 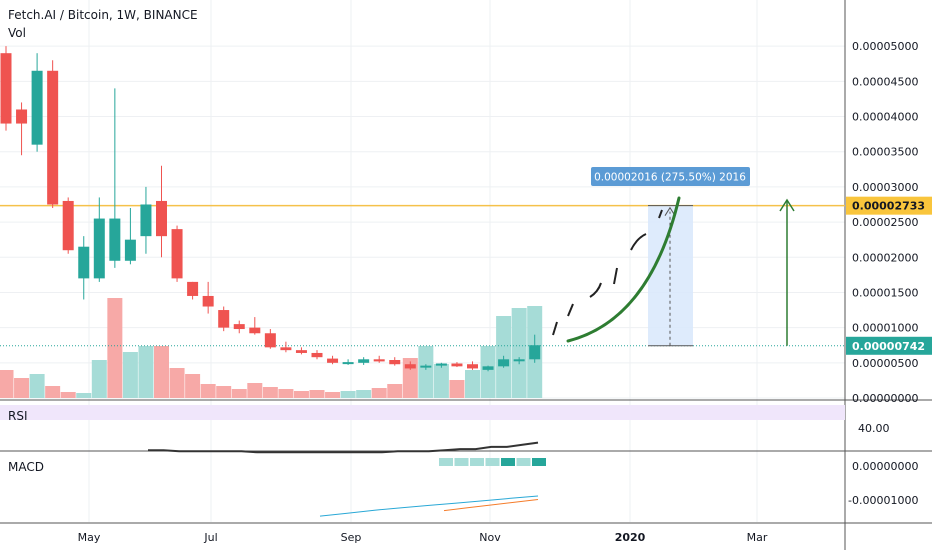 I want to click on current-price-label: 0.00000742, so click(x=888, y=346).